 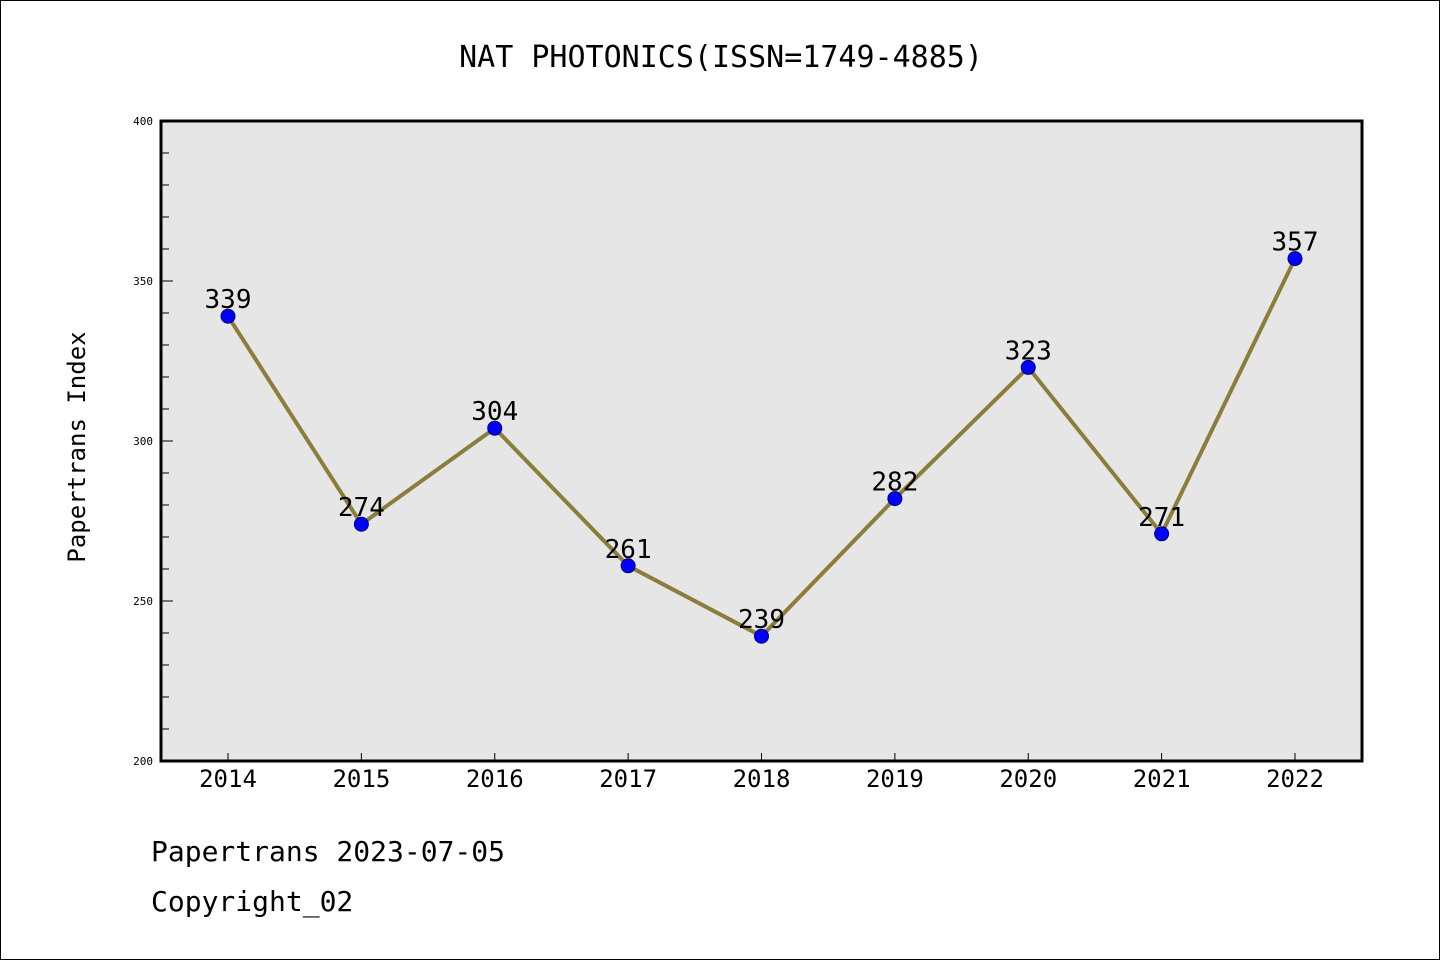 I want to click on x-tick-label: 2016, so click(x=495, y=779).